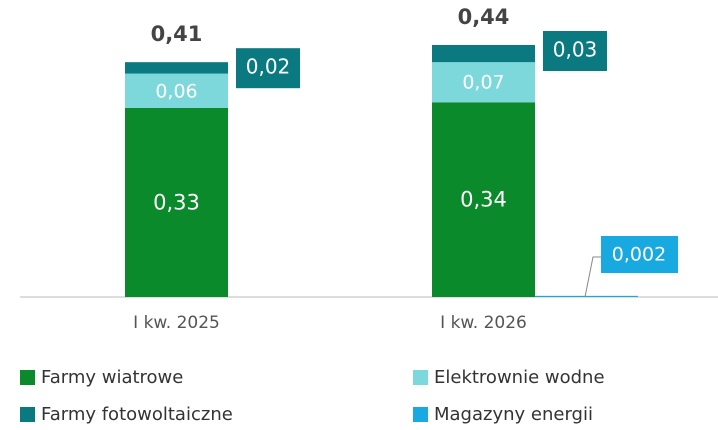 This screenshot has height=430, width=718. I want to click on leader-line, so click(592, 277).